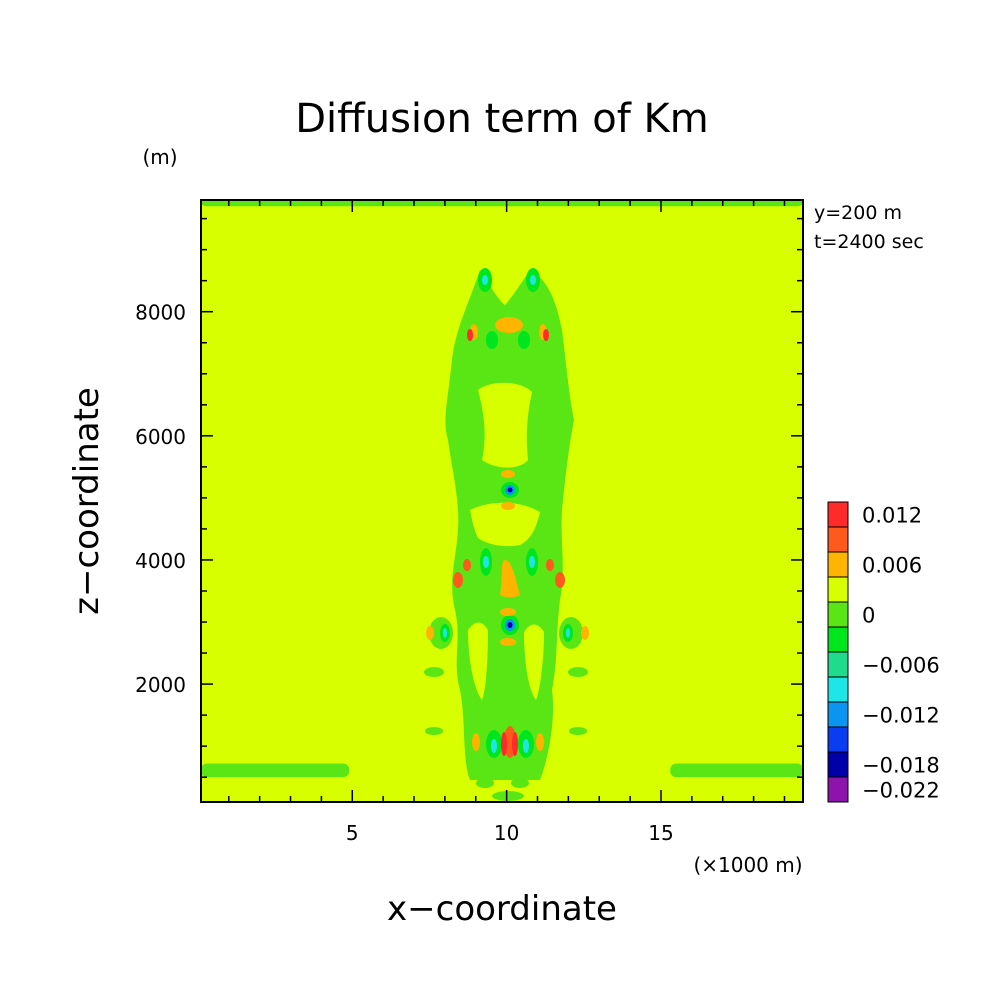  What do you see at coordinates (660, 833) in the screenshot?
I see `x-tick-label: 15` at bounding box center [660, 833].